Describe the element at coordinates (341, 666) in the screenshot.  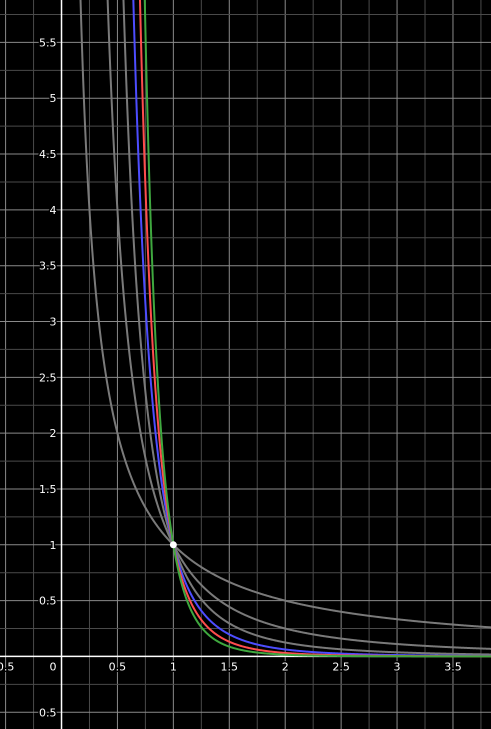
I see `x-tick-label: 2.5` at that location.